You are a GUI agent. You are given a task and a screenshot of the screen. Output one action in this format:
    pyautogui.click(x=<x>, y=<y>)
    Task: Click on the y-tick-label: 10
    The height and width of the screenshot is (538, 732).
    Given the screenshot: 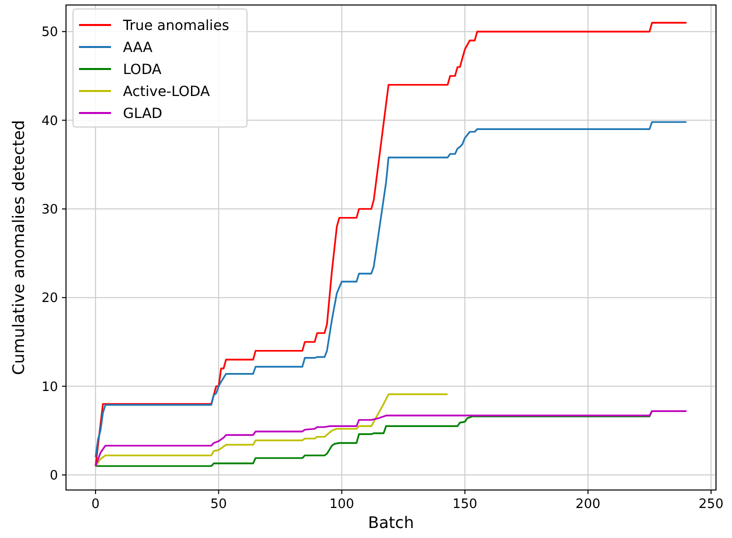 What is the action you would take?
    pyautogui.click(x=49, y=387)
    